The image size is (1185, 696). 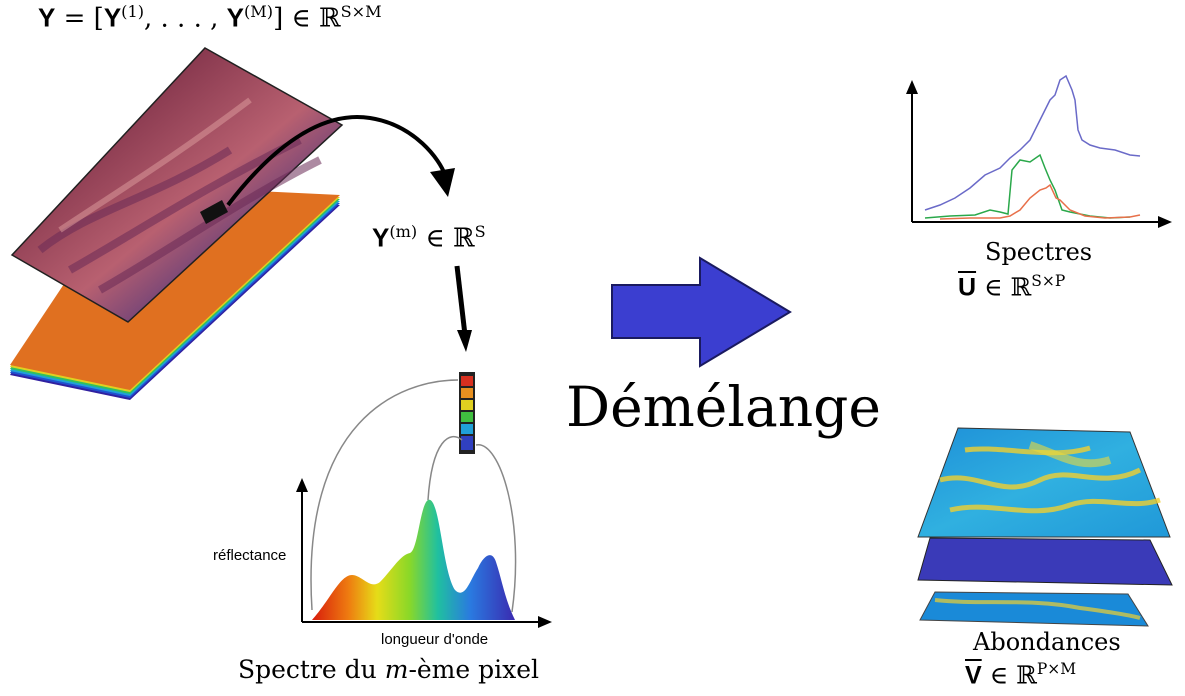 I want to click on pixel-column, so click(x=467, y=413).